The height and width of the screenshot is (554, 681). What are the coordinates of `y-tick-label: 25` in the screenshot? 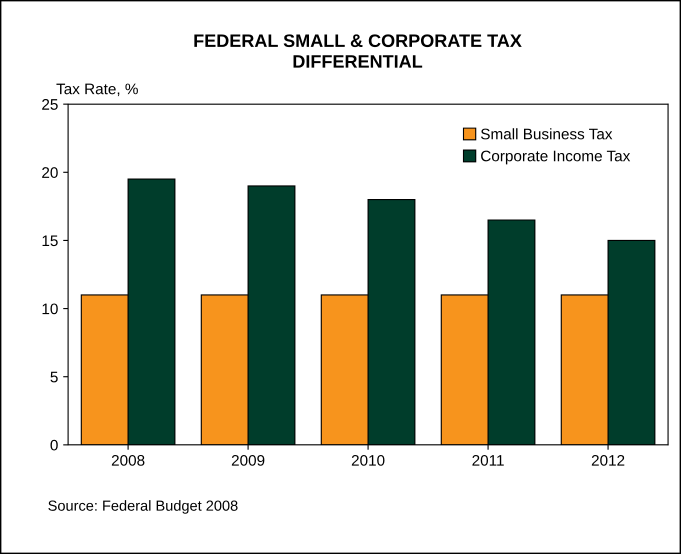 It's located at (50, 104).